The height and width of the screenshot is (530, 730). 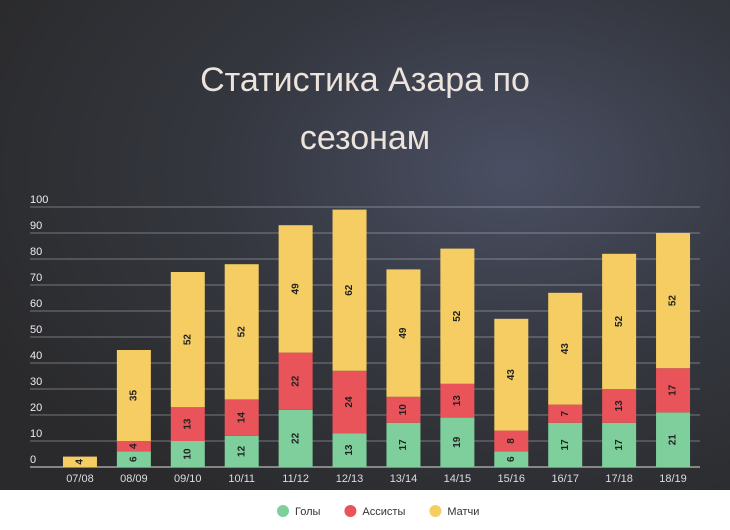 What do you see at coordinates (308, 512) in the screenshot?
I see `legend-label: Голы` at bounding box center [308, 512].